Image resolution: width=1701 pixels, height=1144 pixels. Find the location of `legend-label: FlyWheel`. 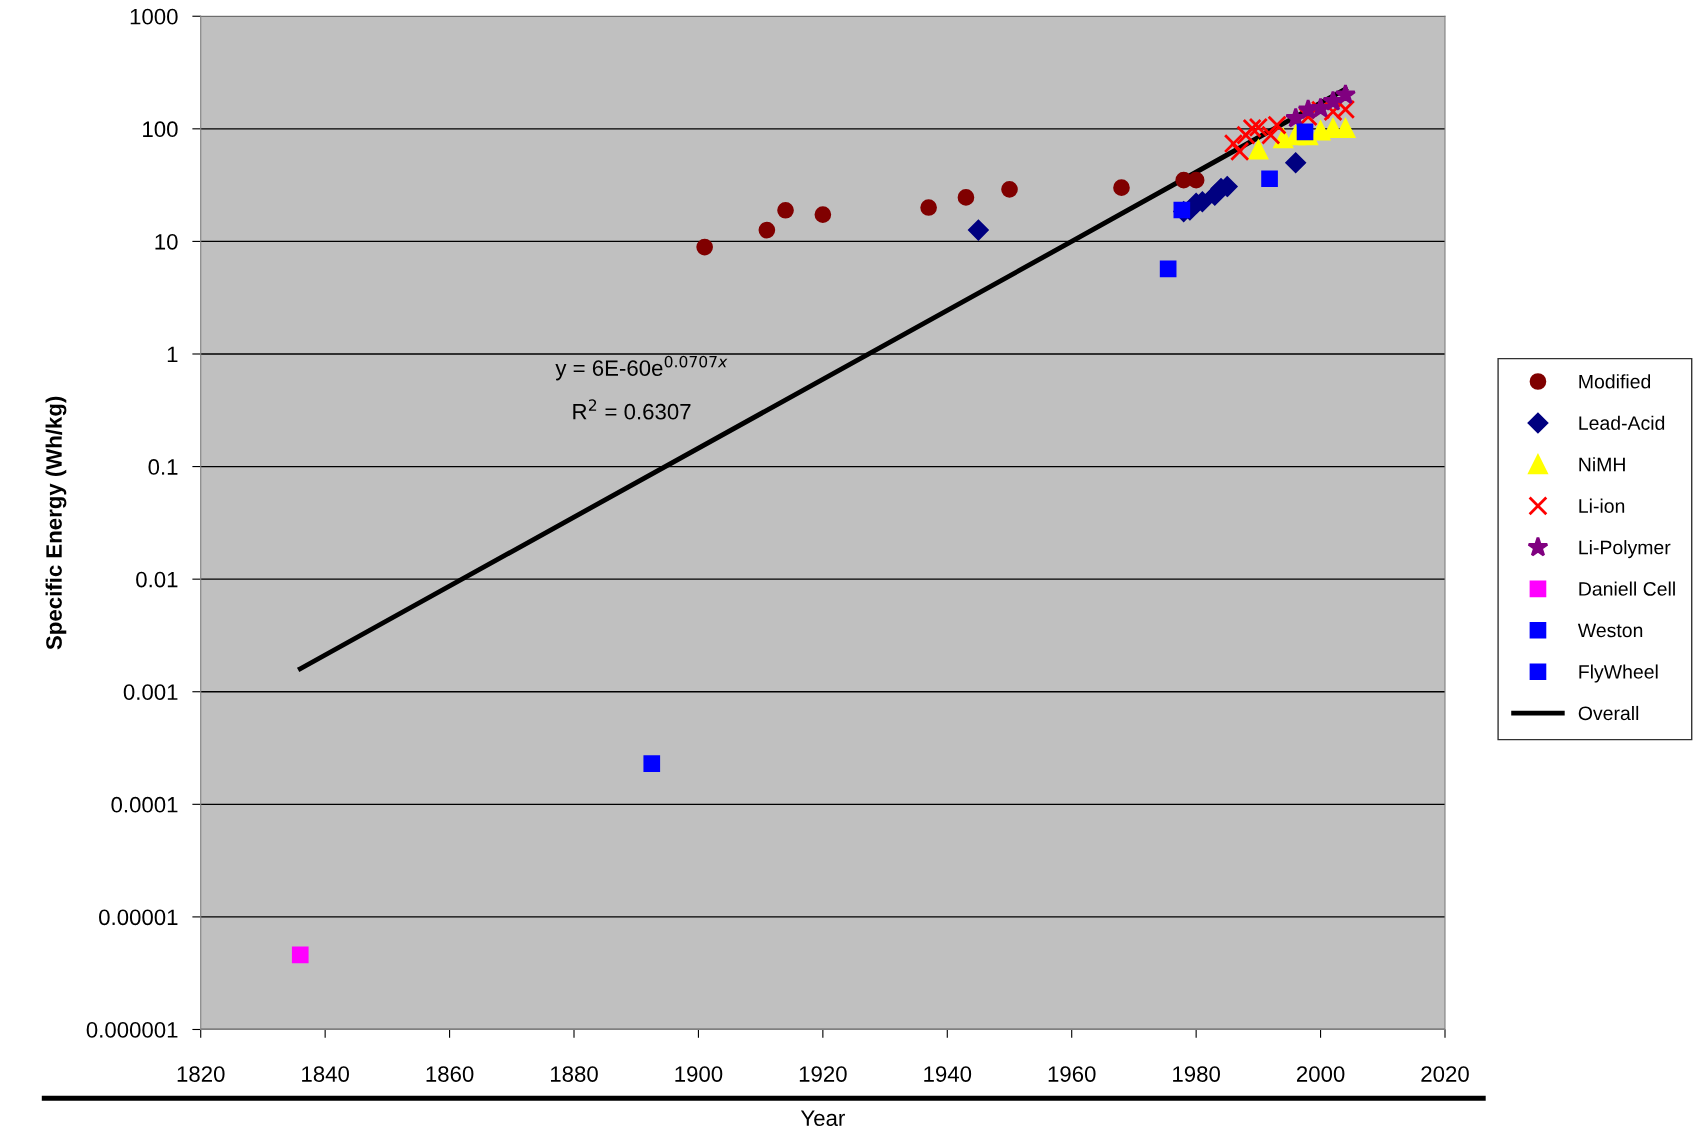

legend-label: FlyWheel is located at coordinates (1618, 673).